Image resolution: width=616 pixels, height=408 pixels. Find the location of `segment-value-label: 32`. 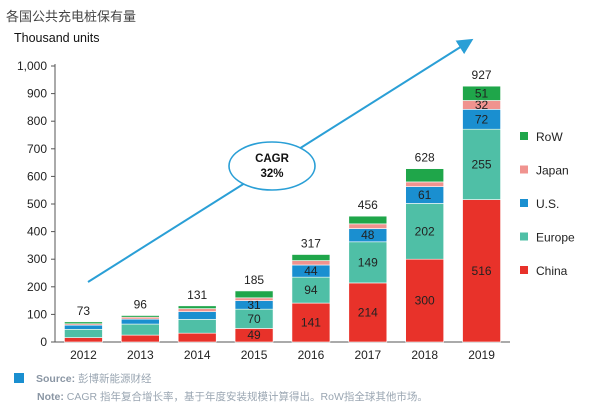

segment-value-label: 32 is located at coordinates (482, 105).